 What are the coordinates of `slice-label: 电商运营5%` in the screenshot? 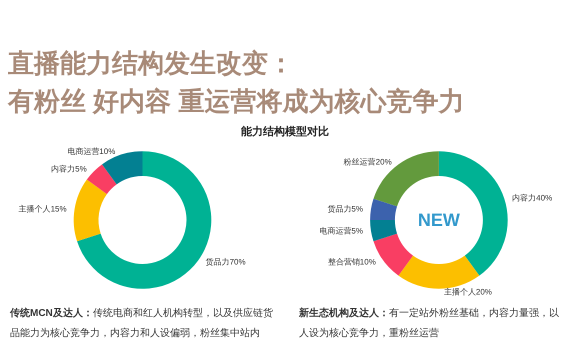 It's located at (341, 231).